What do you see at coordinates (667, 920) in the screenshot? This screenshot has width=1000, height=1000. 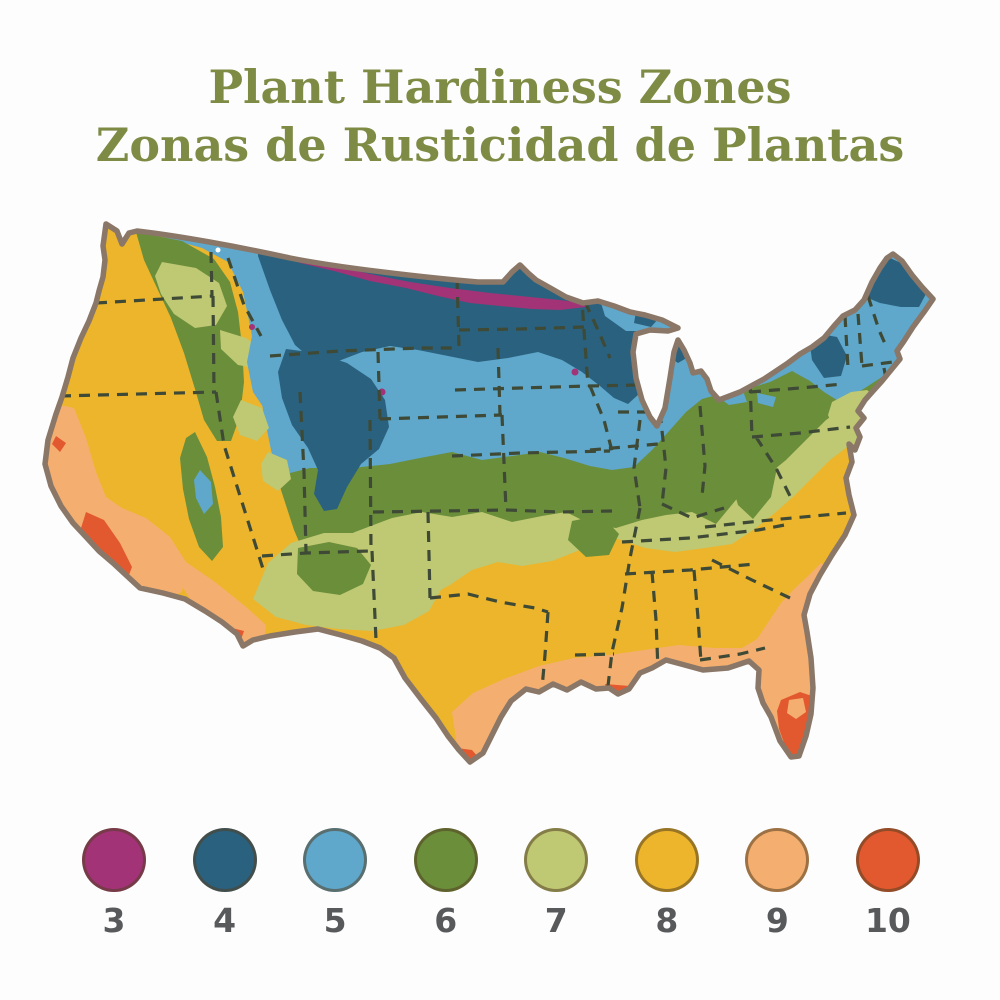 I see `legend-label-zone-8: 8` at bounding box center [667, 920].